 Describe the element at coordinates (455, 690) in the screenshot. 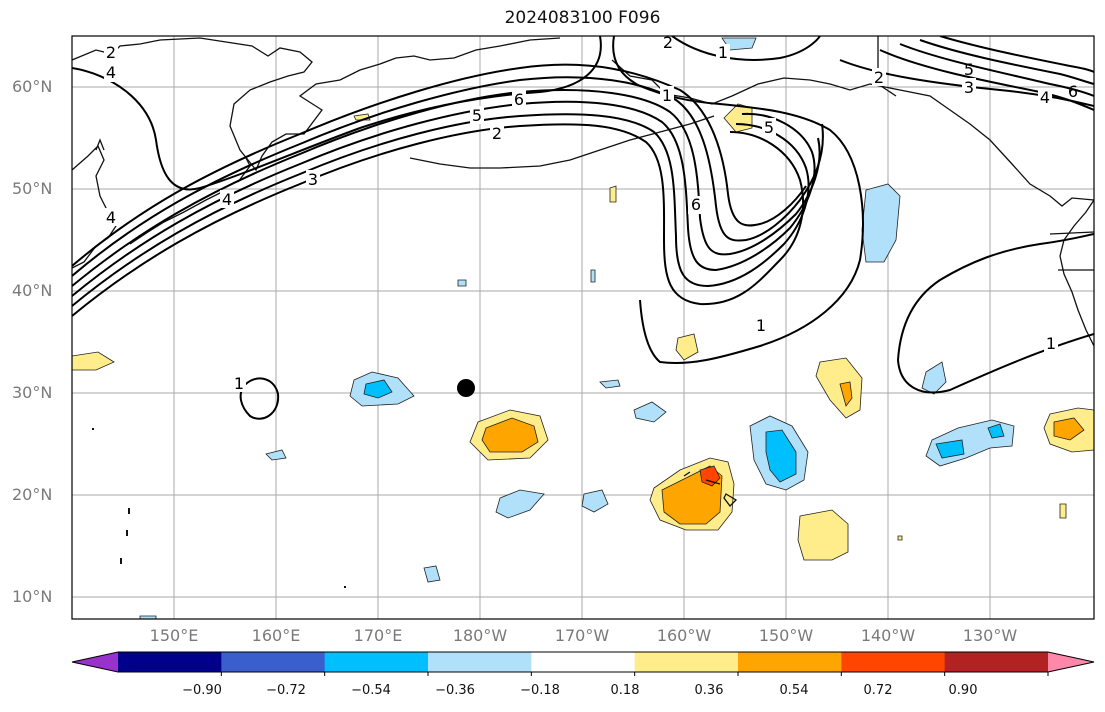

I see `colorbar-tick-label: −0.36` at that location.